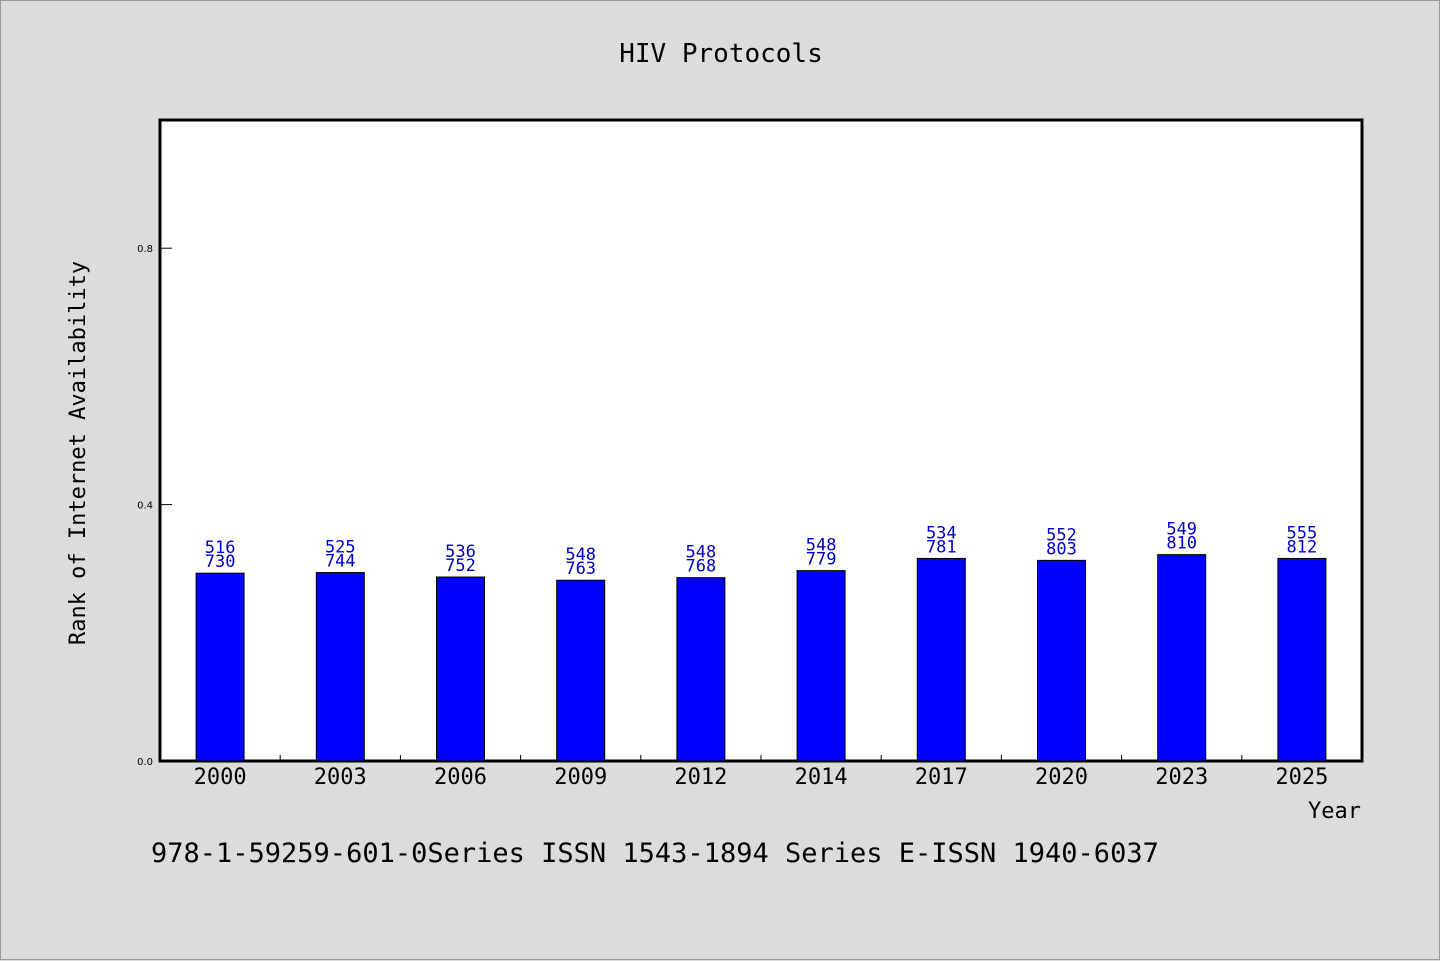  I want to click on data-label-top-2023: 549, so click(1181, 530).